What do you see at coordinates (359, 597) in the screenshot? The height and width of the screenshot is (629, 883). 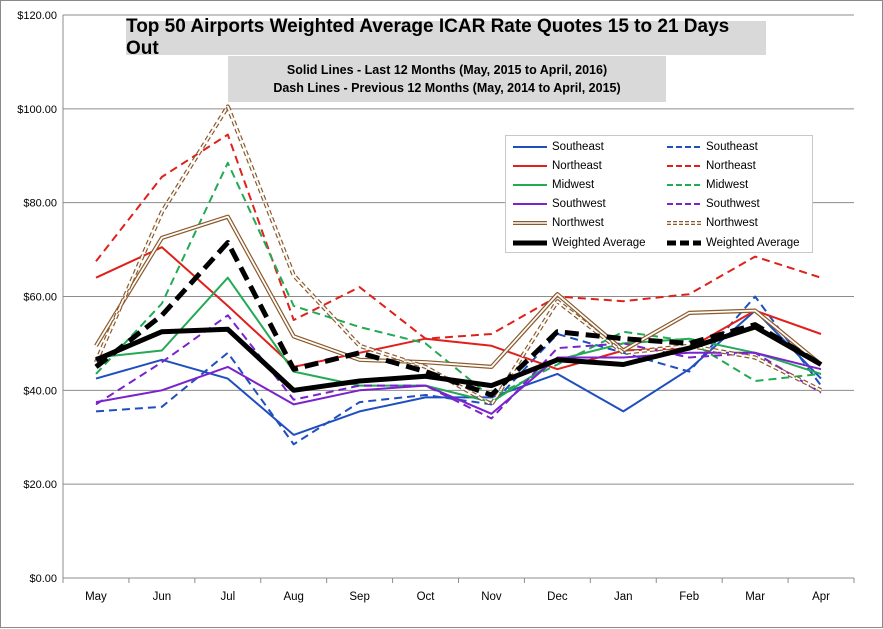 I see `x-tick-label: Sep` at bounding box center [359, 597].